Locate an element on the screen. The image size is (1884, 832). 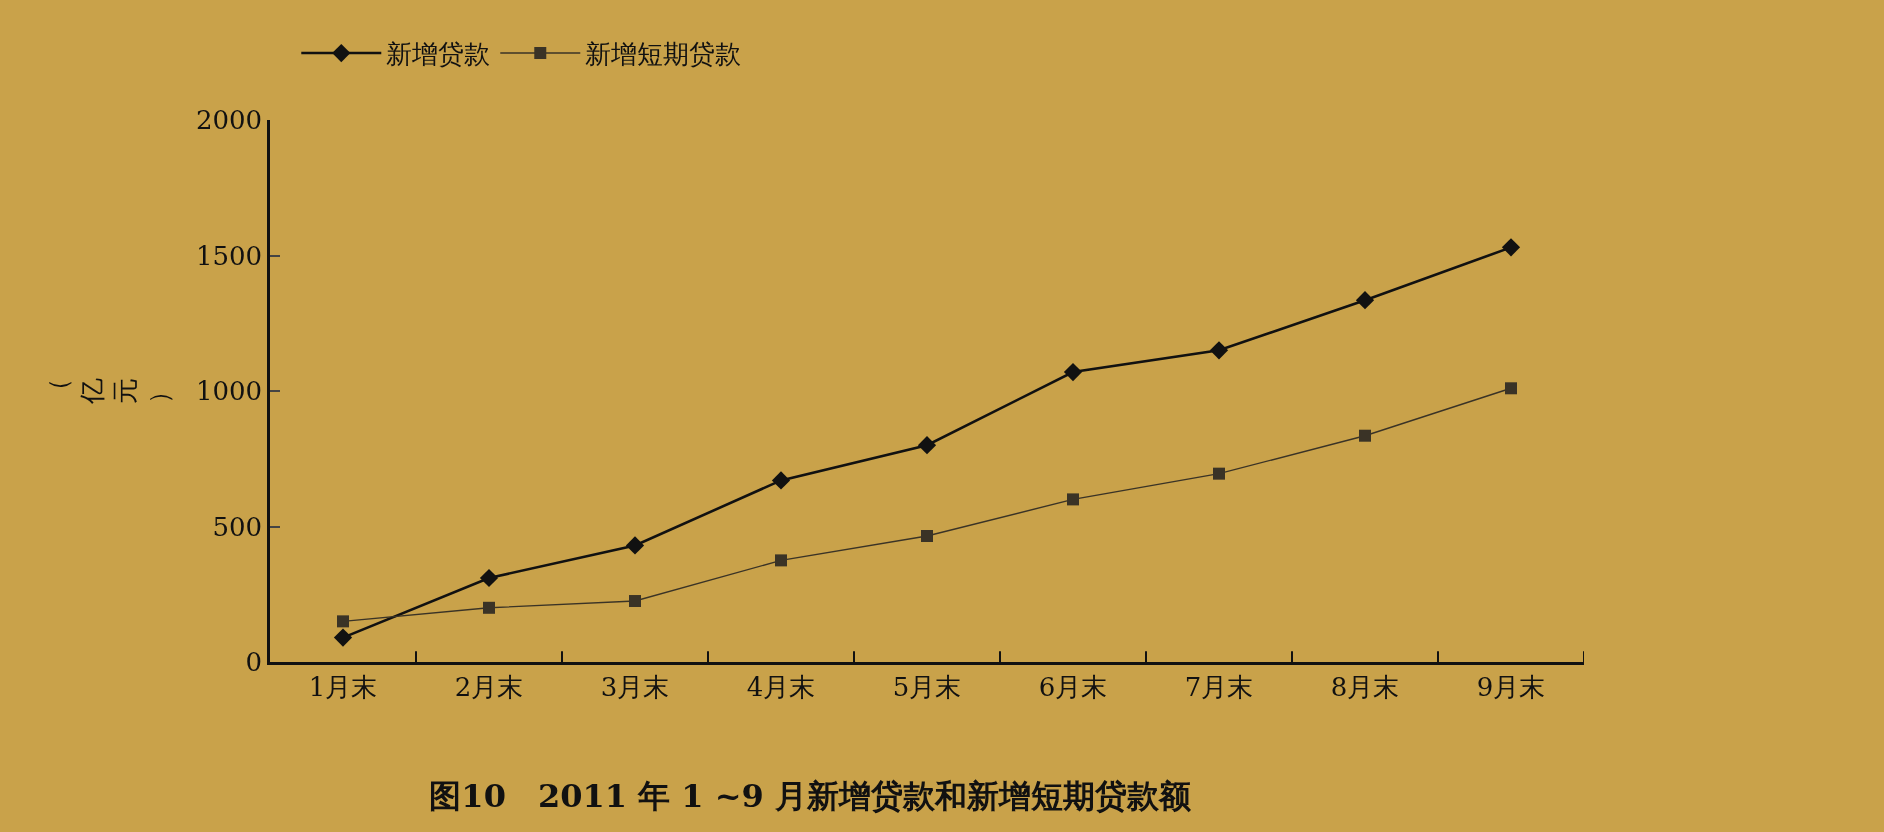
text: 图10 2011 年 1 ~9 月新增贷款和新增短期贷款额 is located at coordinates (810, 796).